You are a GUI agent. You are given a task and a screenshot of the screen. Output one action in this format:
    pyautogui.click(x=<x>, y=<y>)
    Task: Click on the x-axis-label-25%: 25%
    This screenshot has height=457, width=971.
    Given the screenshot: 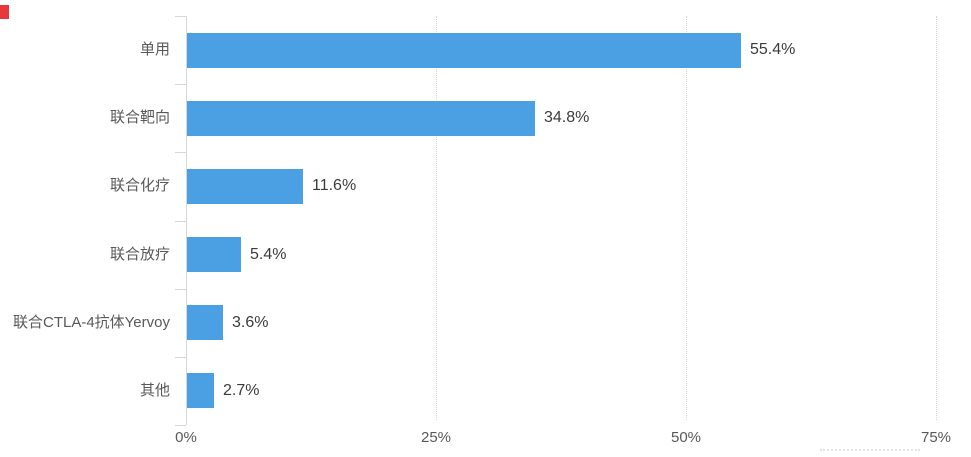 What is the action you would take?
    pyautogui.click(x=436, y=437)
    